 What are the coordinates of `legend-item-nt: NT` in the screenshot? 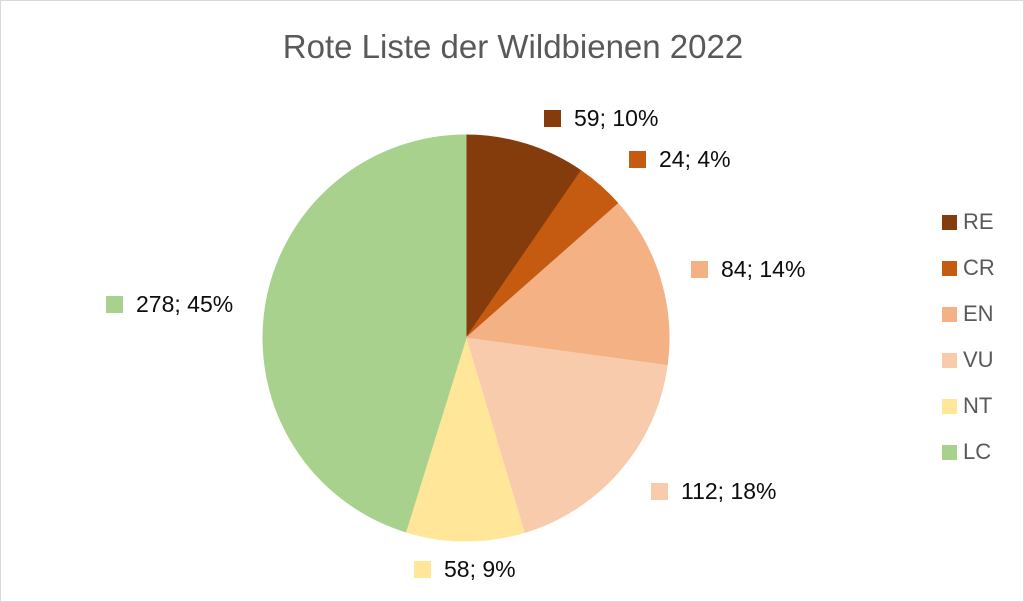 It's located at (968, 406).